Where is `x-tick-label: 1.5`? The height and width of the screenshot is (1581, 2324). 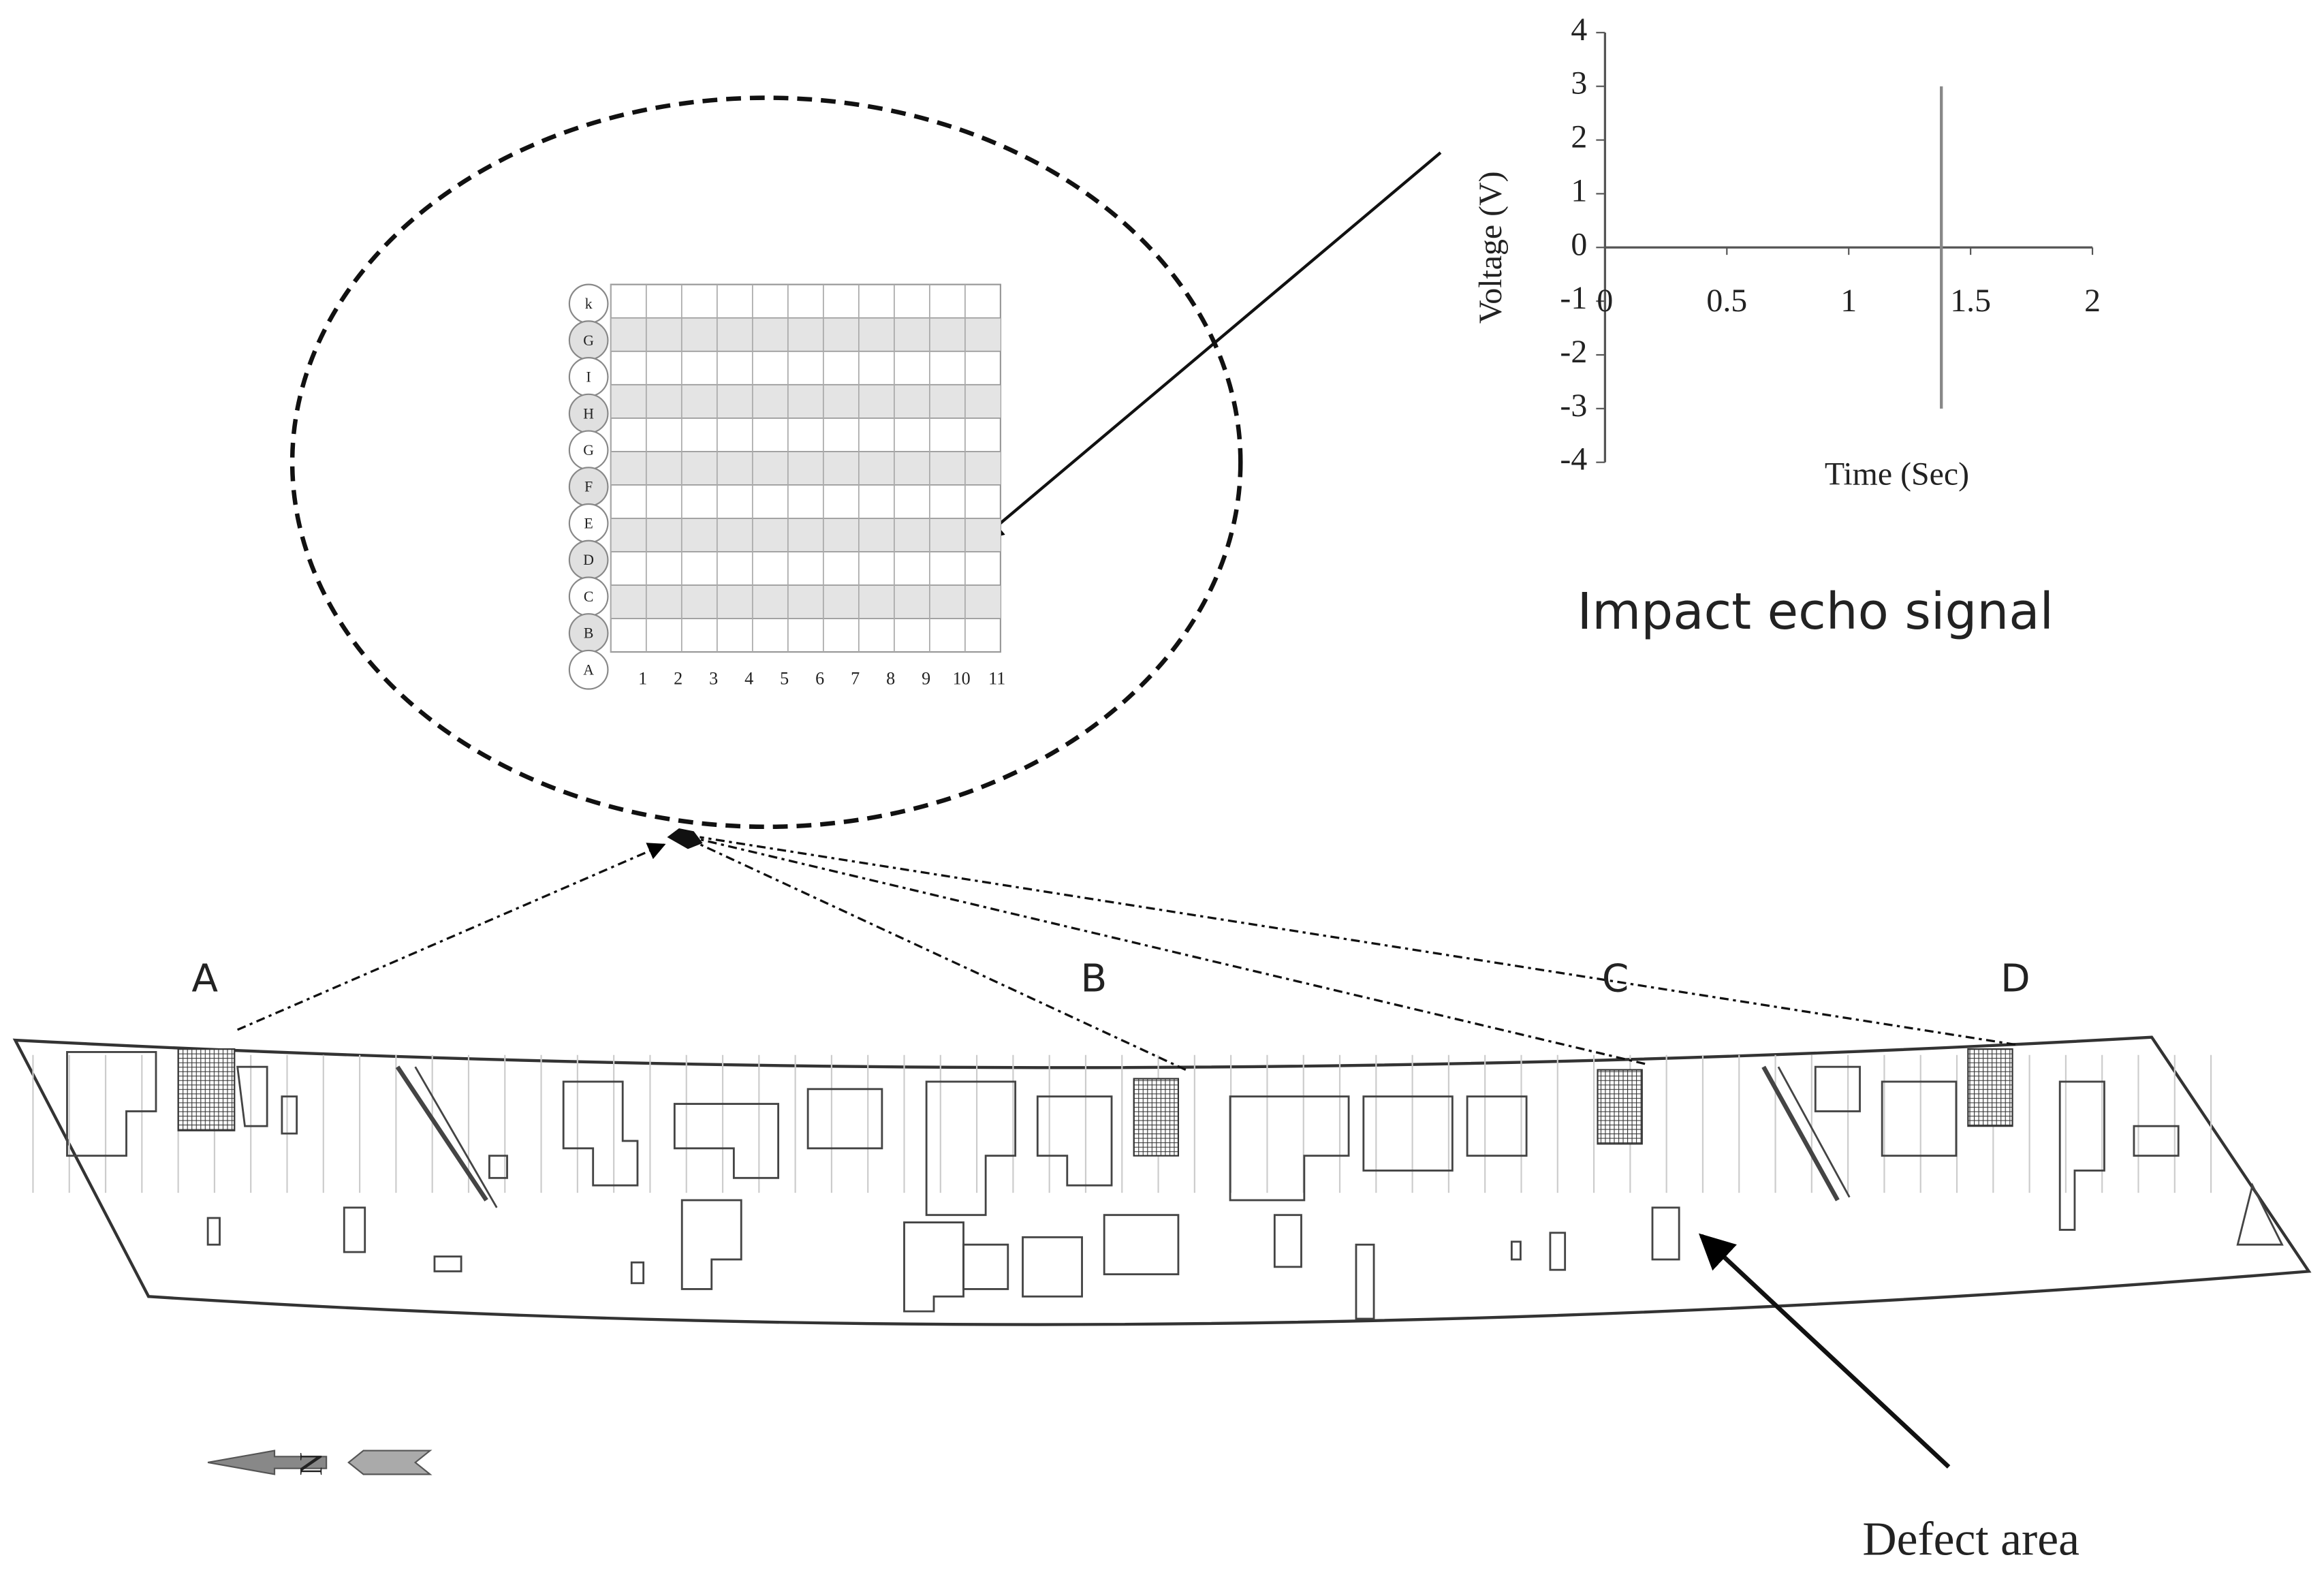 x-tick-label: 1.5 is located at coordinates (1970, 301).